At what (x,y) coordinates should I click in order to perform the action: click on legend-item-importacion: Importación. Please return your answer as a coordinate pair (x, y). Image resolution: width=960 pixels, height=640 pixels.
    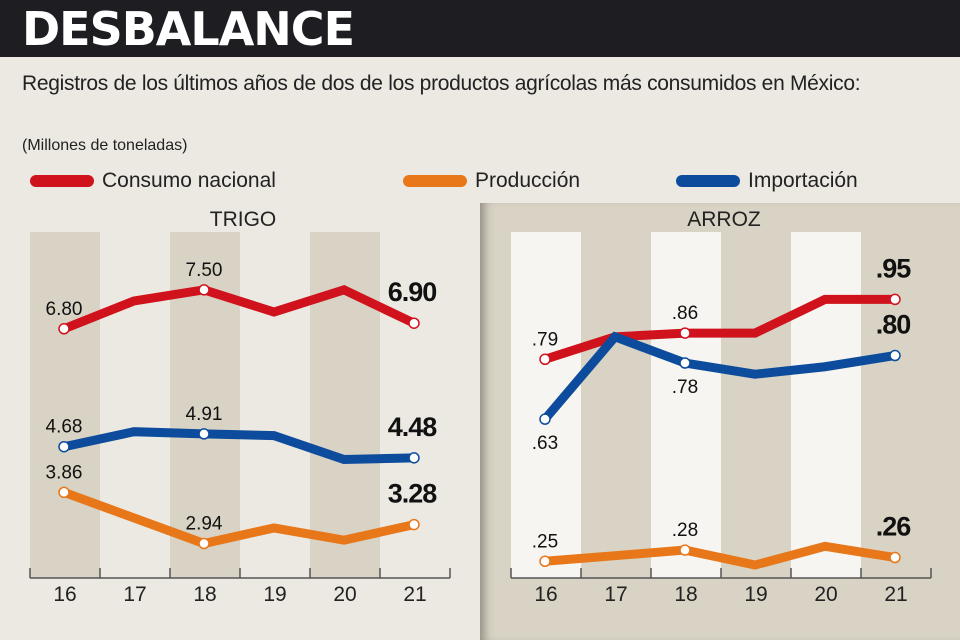
    Looking at the image, I should click on (767, 181).